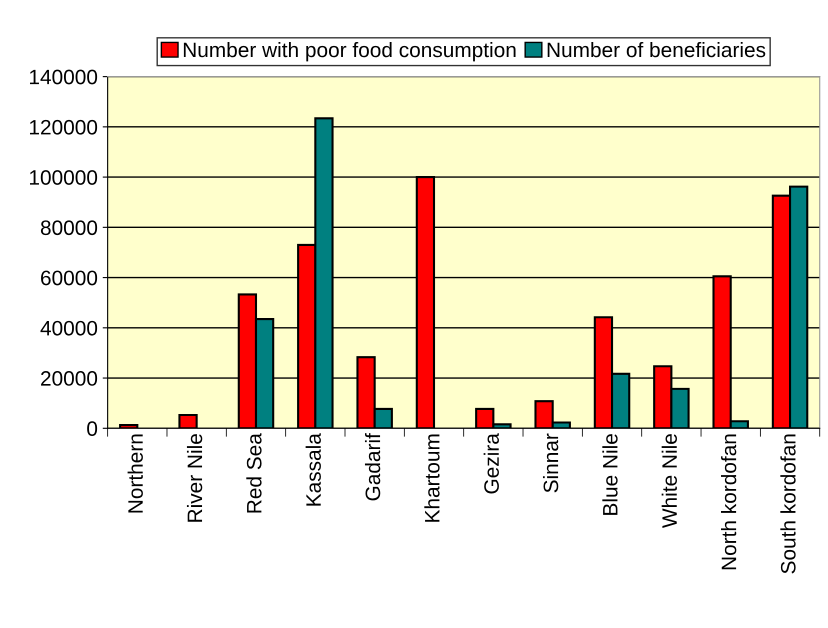 The width and height of the screenshot is (828, 628). Describe the element at coordinates (69, 228) in the screenshot. I see `y-tick-label: 80000` at that location.